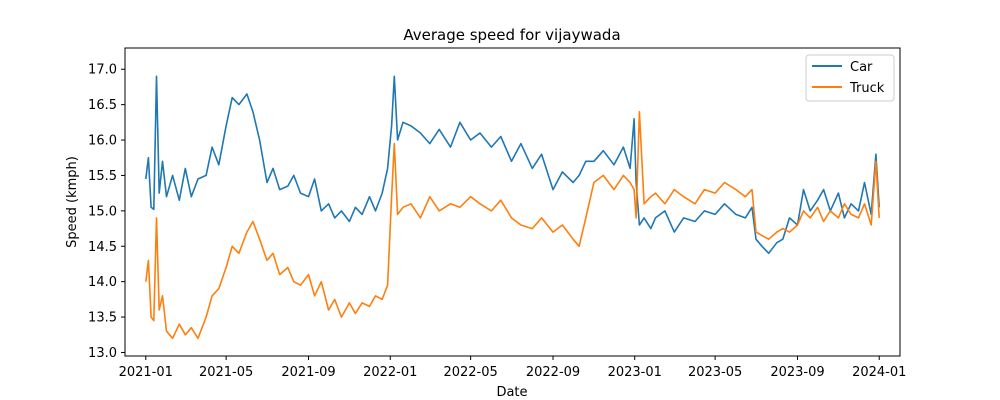  Describe the element at coordinates (102, 176) in the screenshot. I see `y-tick-label: 15.5` at that location.